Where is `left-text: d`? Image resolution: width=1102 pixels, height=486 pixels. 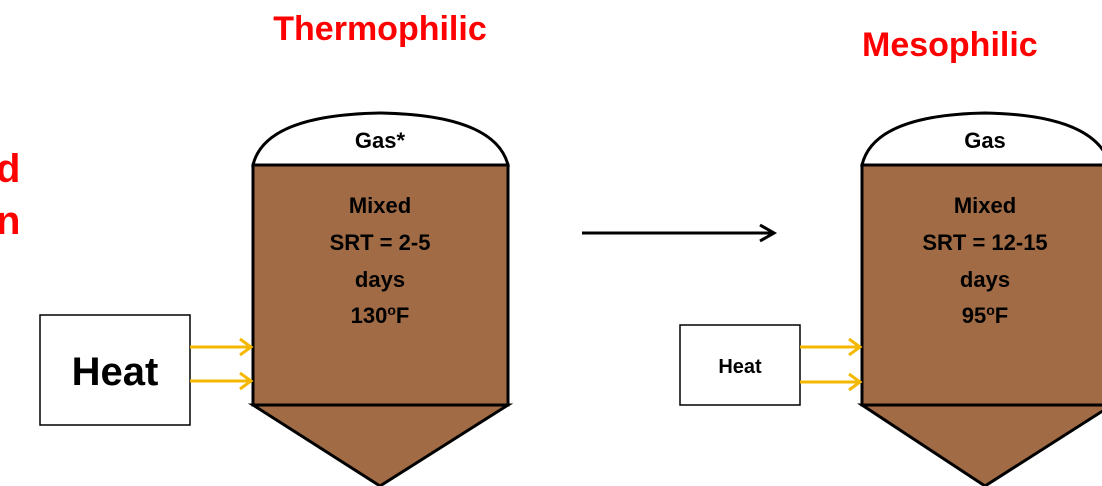 left-text: d is located at coordinates (10, 169).